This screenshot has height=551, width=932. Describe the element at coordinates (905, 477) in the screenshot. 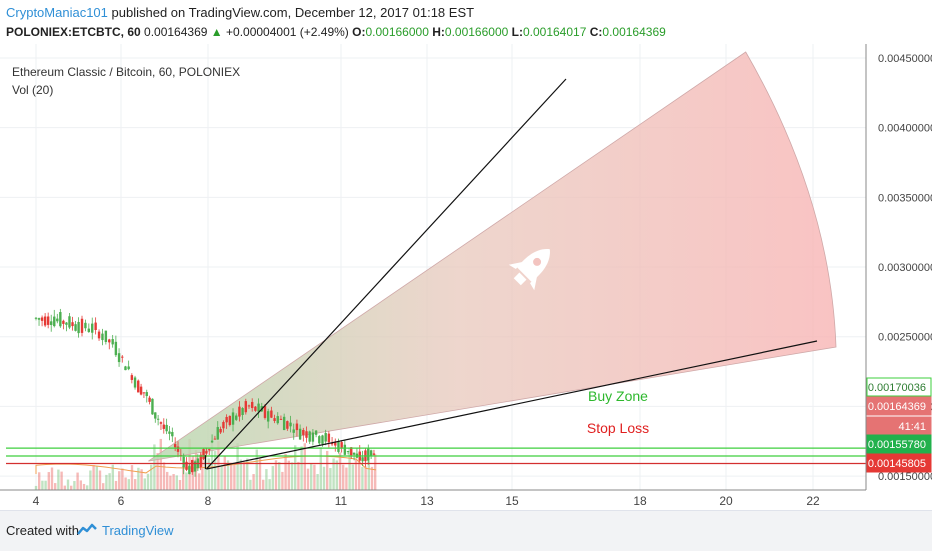

I see `price-tick-label: 0.00150000` at that location.